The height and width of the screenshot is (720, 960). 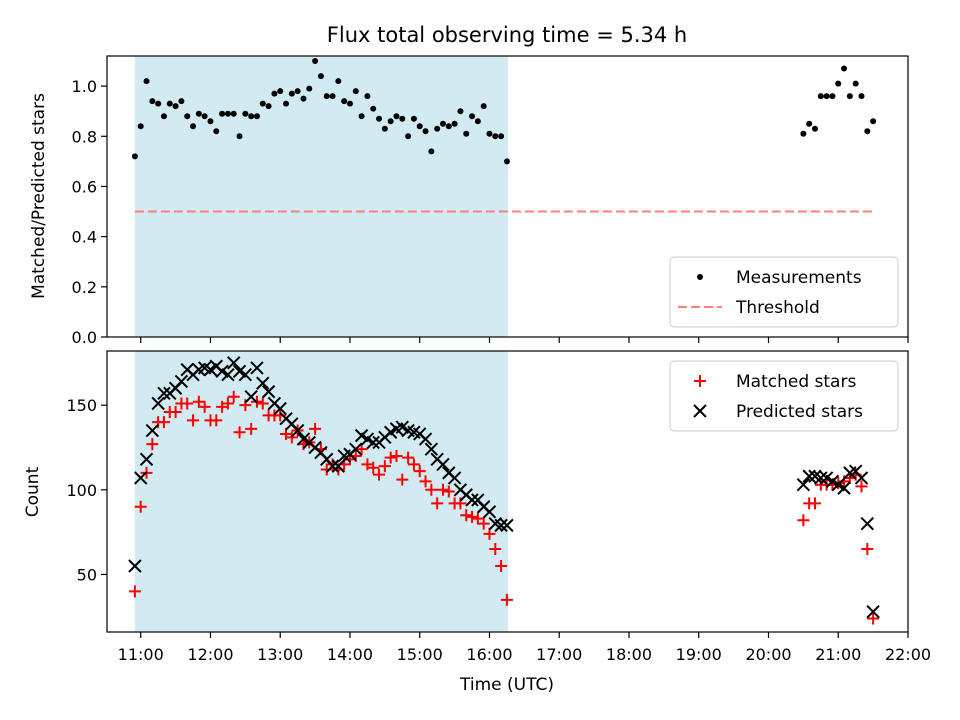 What do you see at coordinates (84, 337) in the screenshot?
I see `y-tick-label: 0.0` at bounding box center [84, 337].